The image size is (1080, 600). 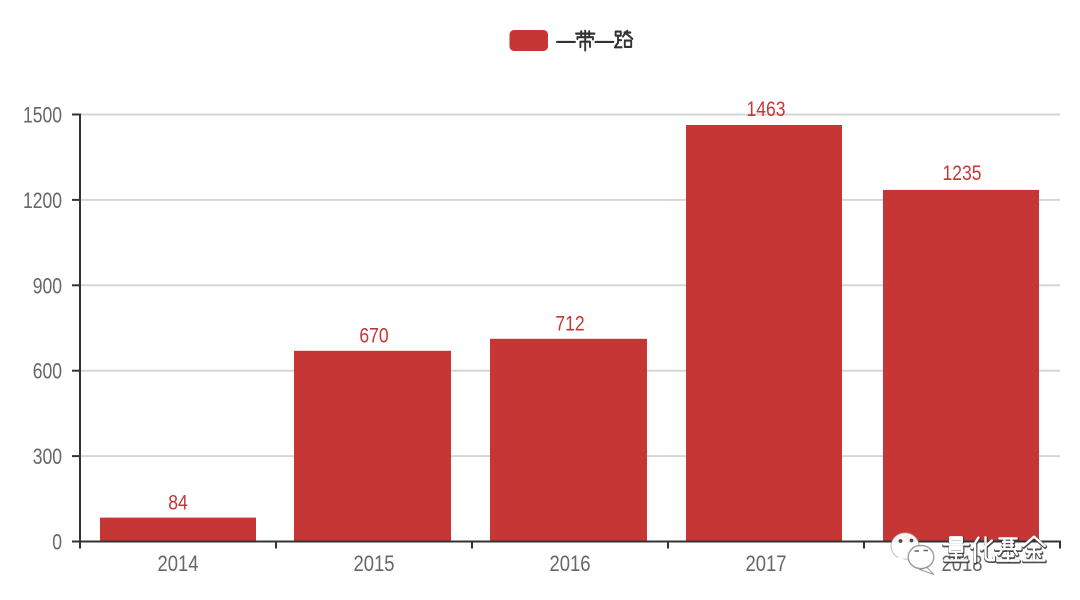 I want to click on svg-text: 2017, so click(x=766, y=563).